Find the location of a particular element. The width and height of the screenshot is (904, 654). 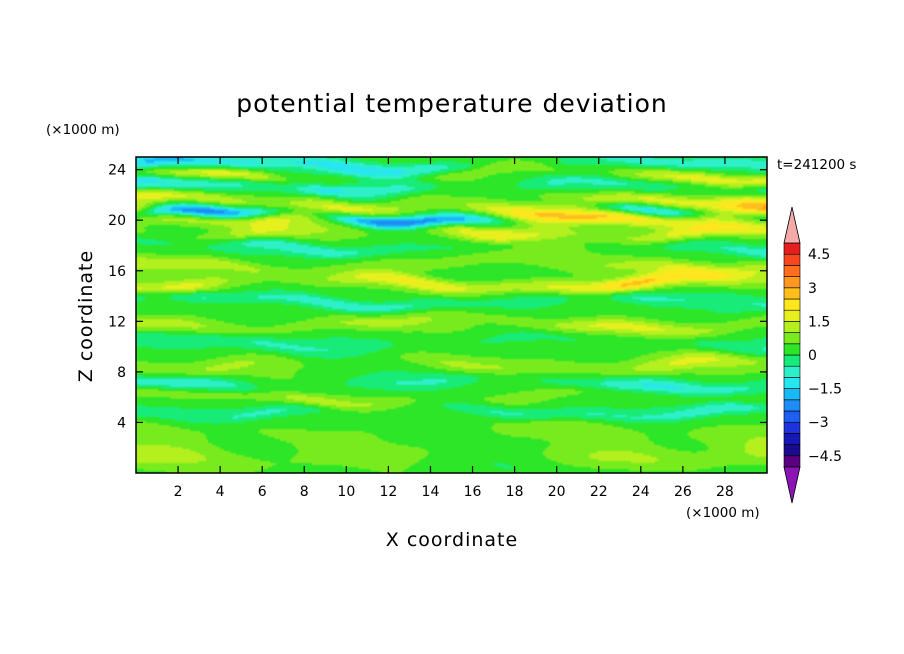

y-tick-label: 24 is located at coordinates (117, 171).